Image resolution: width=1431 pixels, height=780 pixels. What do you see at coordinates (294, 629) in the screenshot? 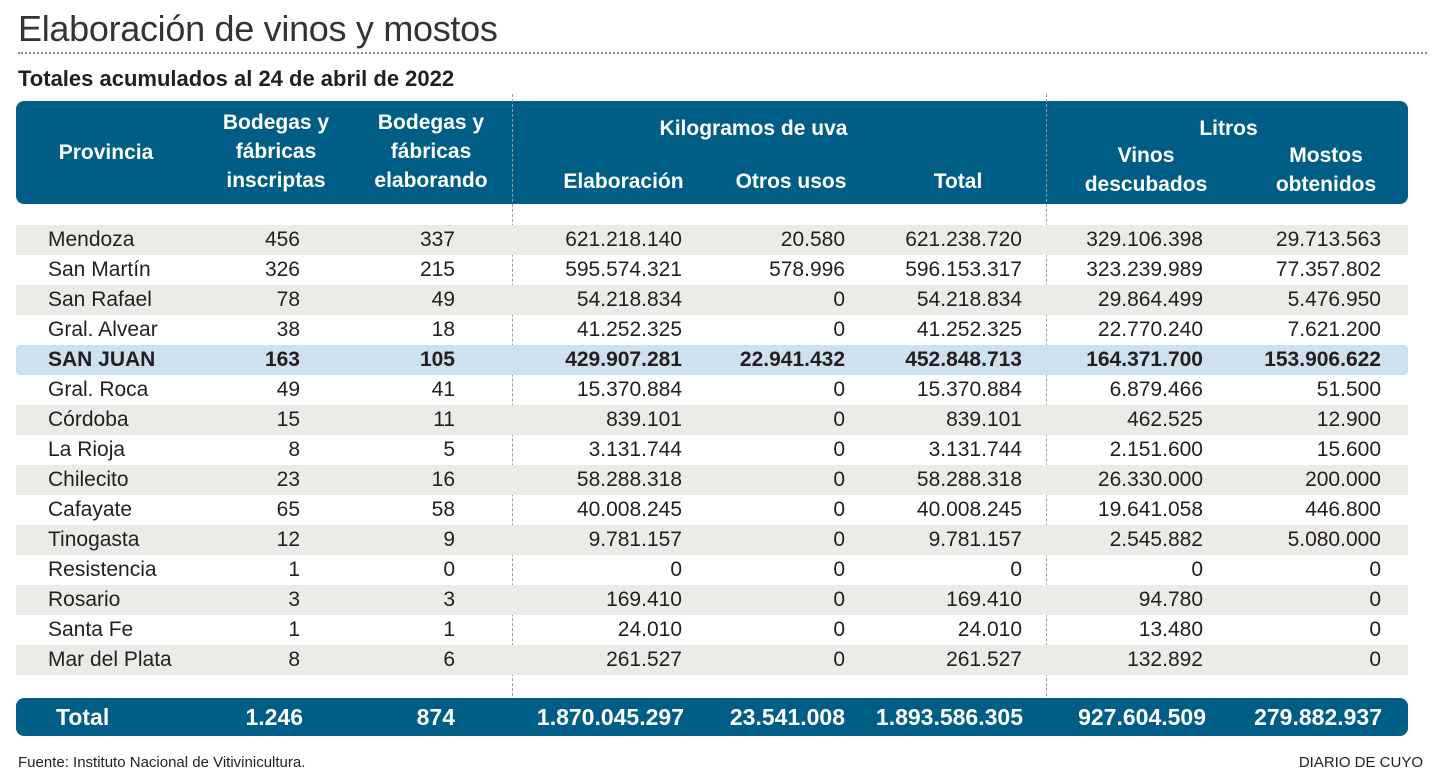
I see `cell-inscriptas: 1` at bounding box center [294, 629].